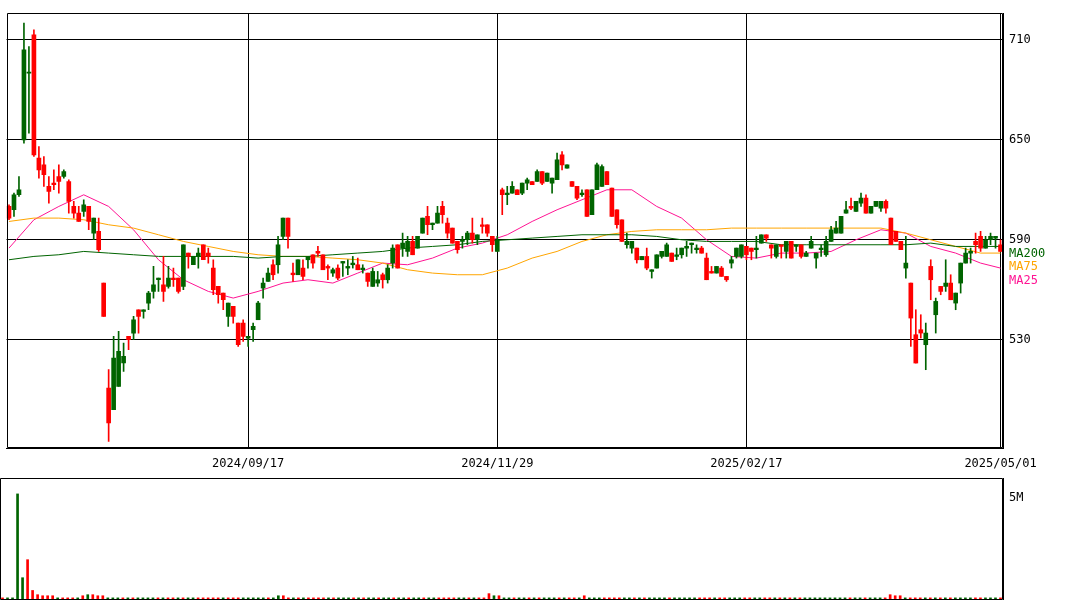 This screenshot has height=600, width=1065. Describe the element at coordinates (1016, 497) in the screenshot. I see `text: 5M` at that location.